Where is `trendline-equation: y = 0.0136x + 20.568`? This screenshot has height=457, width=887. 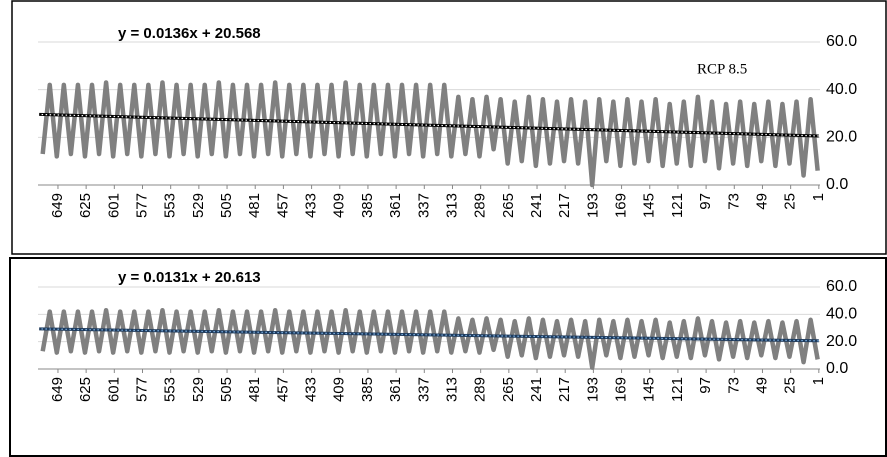
trendline-equation: y = 0.0136x + 20.568 is located at coordinates (189, 33).